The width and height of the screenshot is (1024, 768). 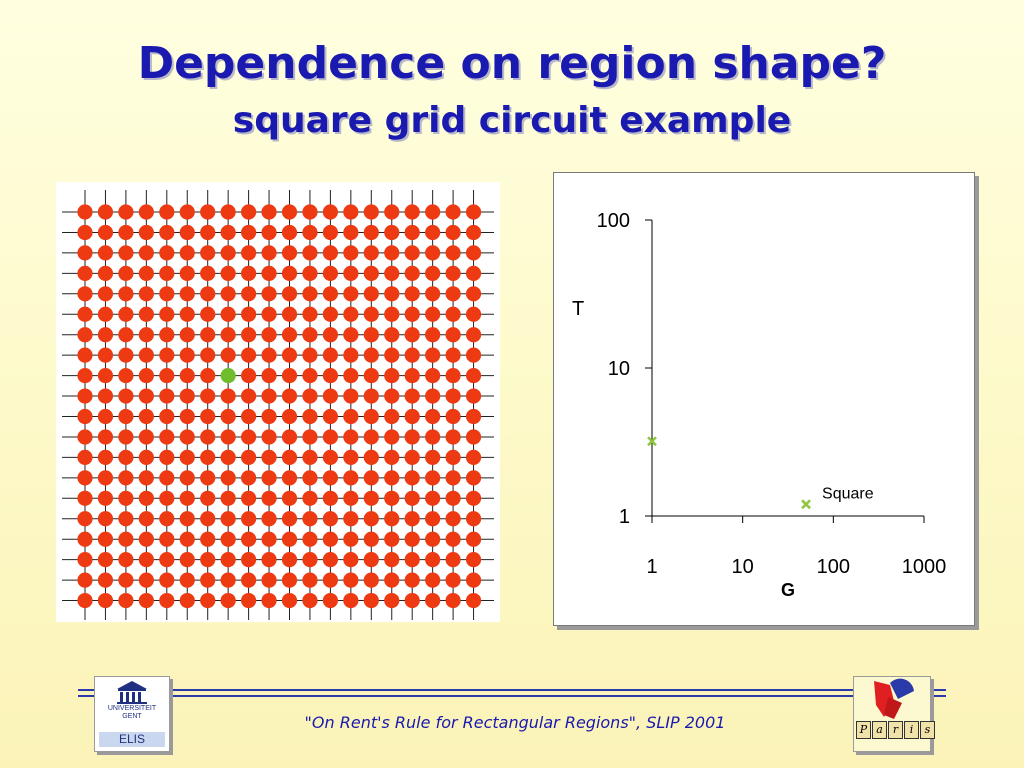 I want to click on ugent-logo: UNIVERSITEIT GENT ELIS, so click(x=132, y=714).